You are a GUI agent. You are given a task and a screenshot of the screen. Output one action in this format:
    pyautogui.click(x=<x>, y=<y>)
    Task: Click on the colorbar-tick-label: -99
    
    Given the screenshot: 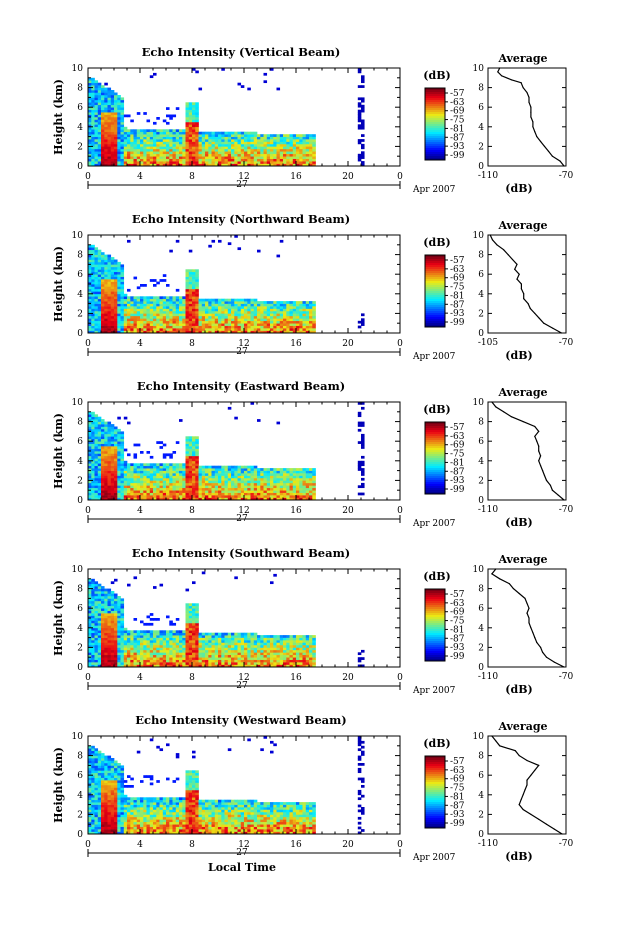 What is the action you would take?
    pyautogui.click(x=457, y=490)
    